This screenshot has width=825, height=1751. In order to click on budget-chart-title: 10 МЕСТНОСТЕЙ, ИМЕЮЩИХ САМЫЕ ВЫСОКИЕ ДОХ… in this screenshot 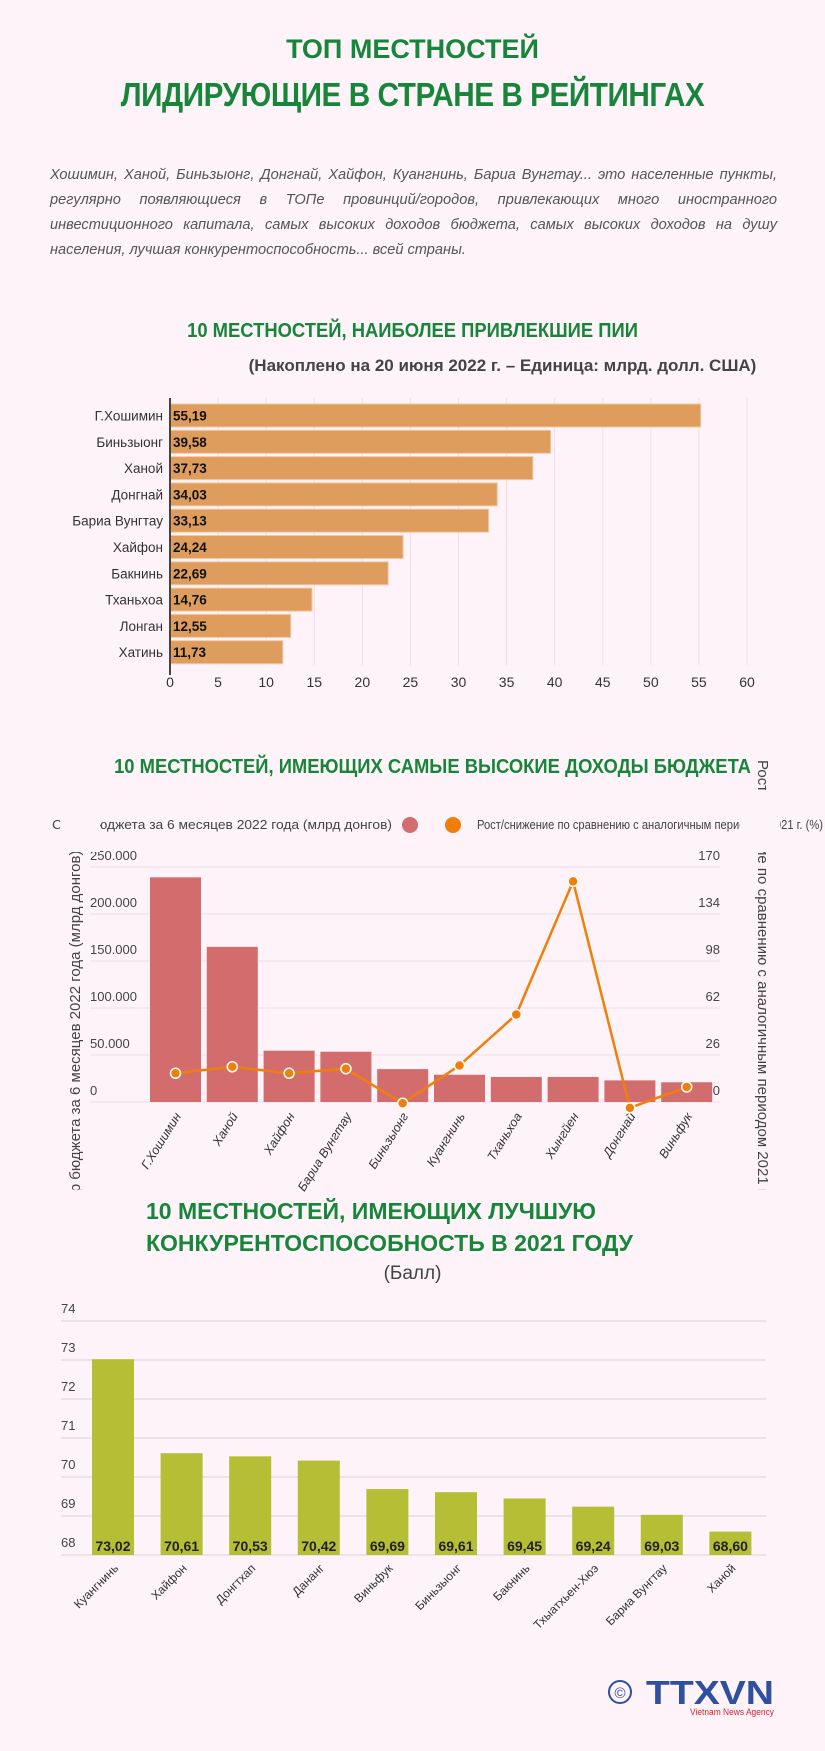, I will do `click(432, 767)`.